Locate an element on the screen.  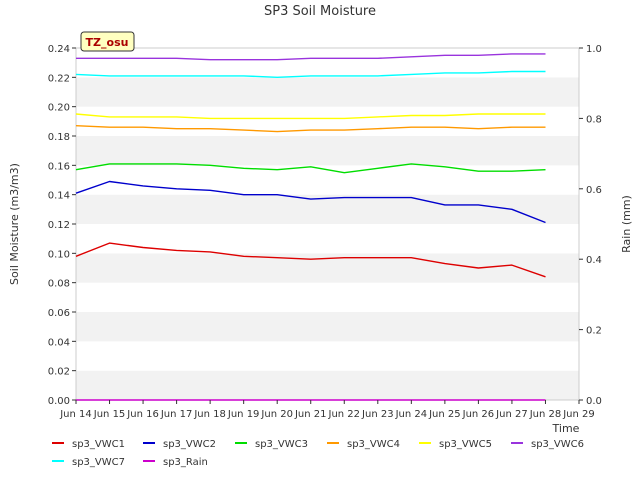
y-tick-label: 0.18 is located at coordinates (59, 137).